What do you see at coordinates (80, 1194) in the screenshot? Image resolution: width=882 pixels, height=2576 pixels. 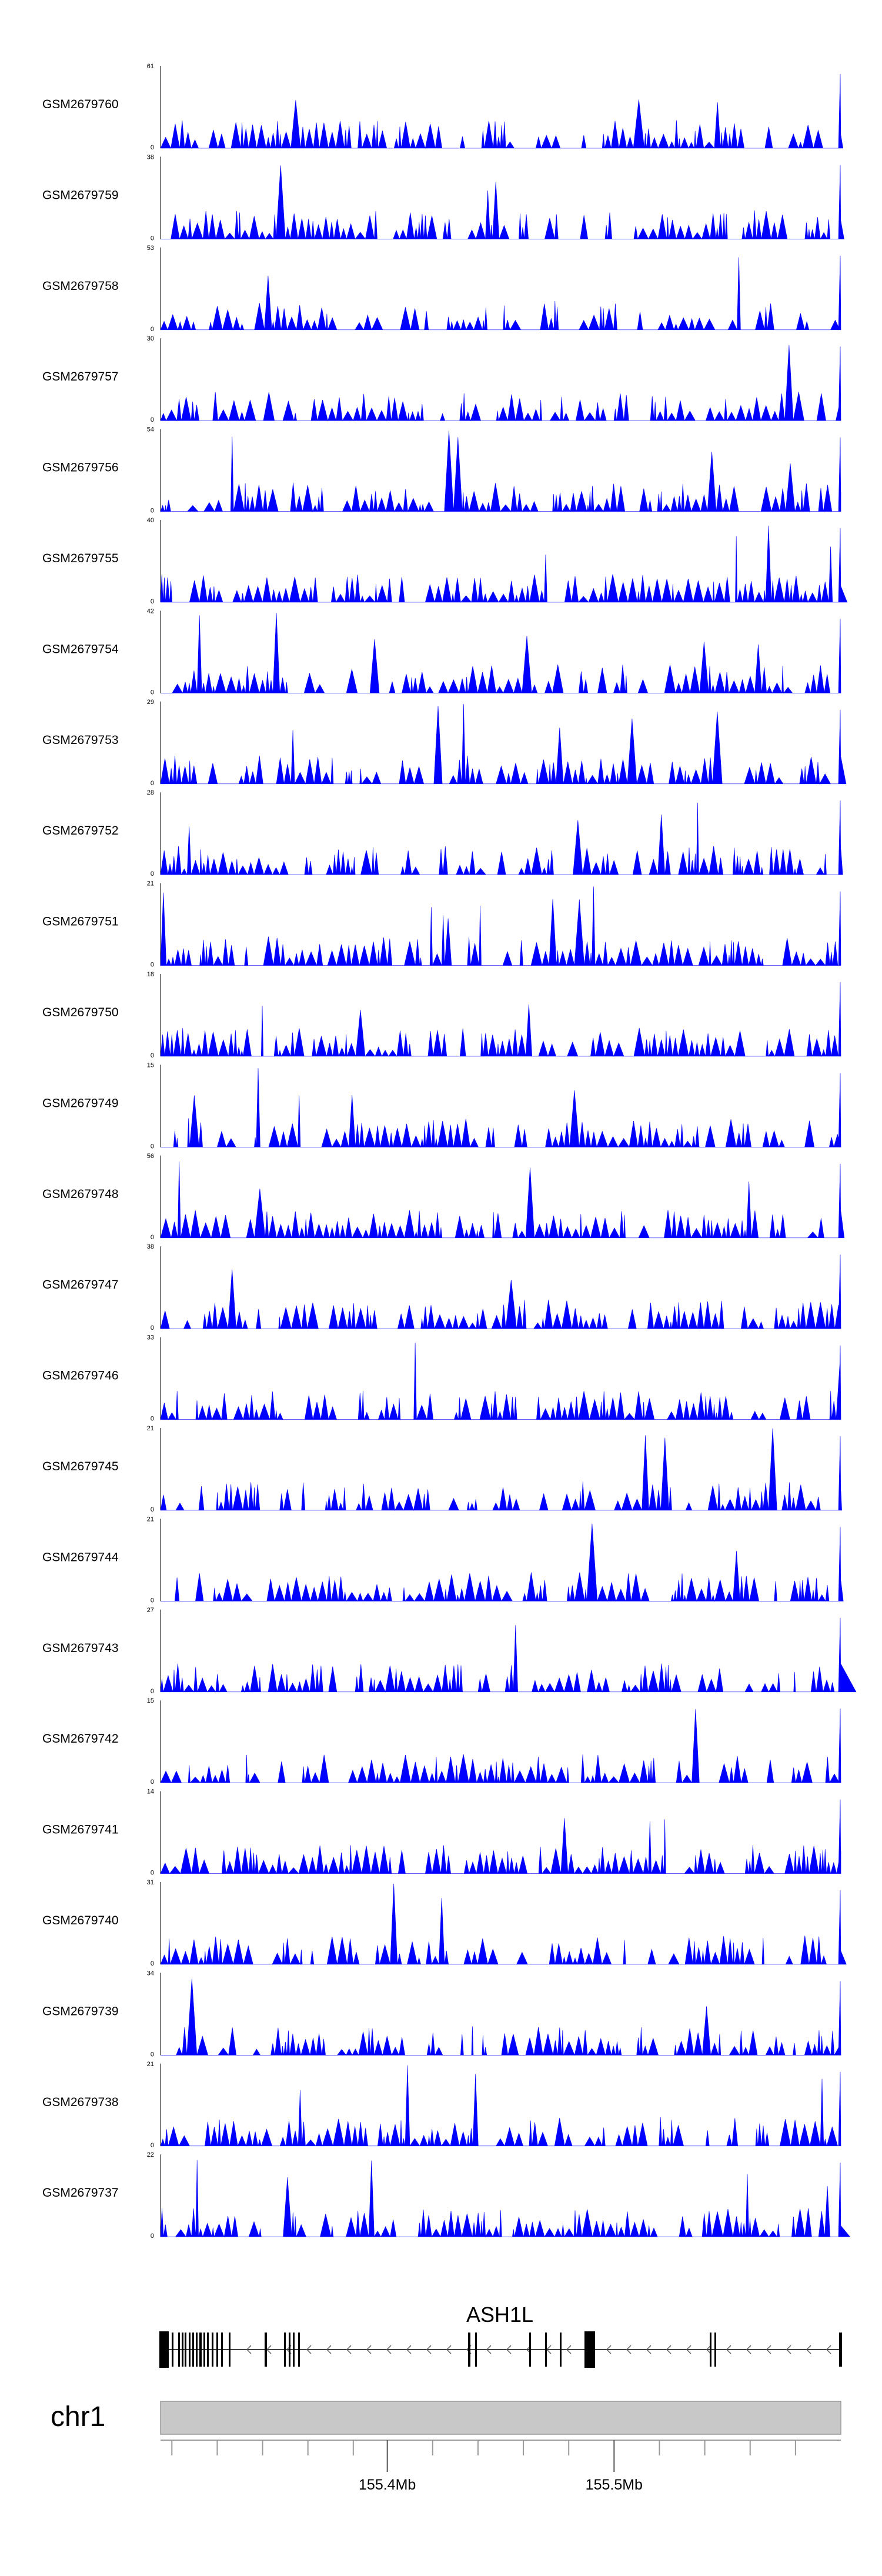 I see `track-label: GSM2679748` at bounding box center [80, 1194].